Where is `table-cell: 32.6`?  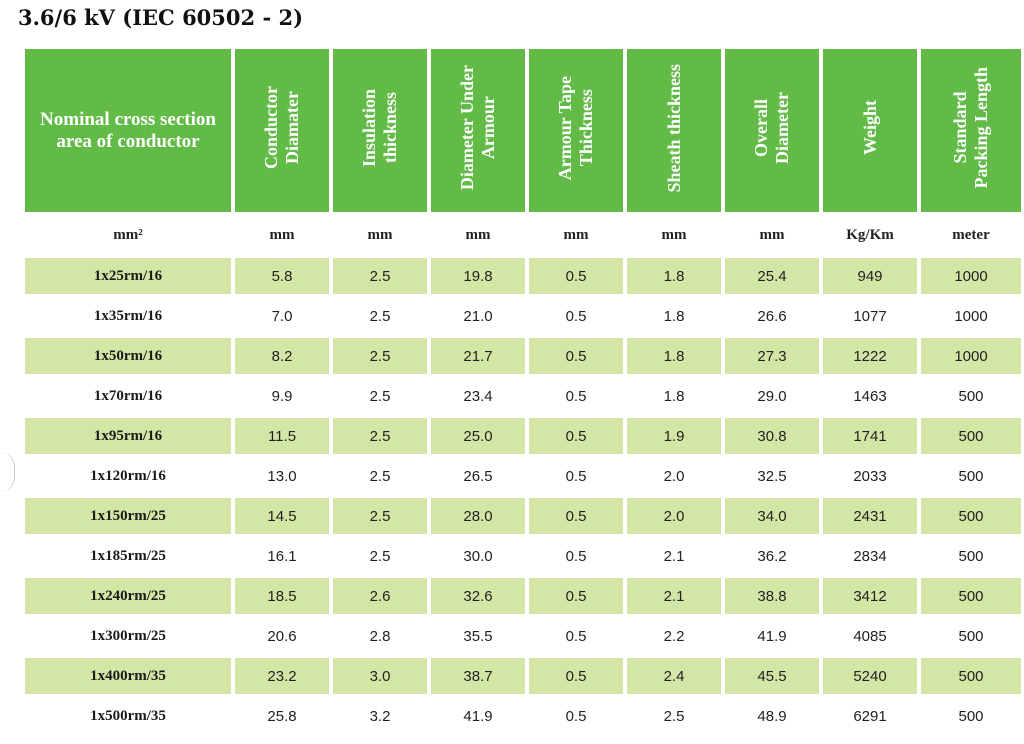
table-cell: 32.6 is located at coordinates (478, 596).